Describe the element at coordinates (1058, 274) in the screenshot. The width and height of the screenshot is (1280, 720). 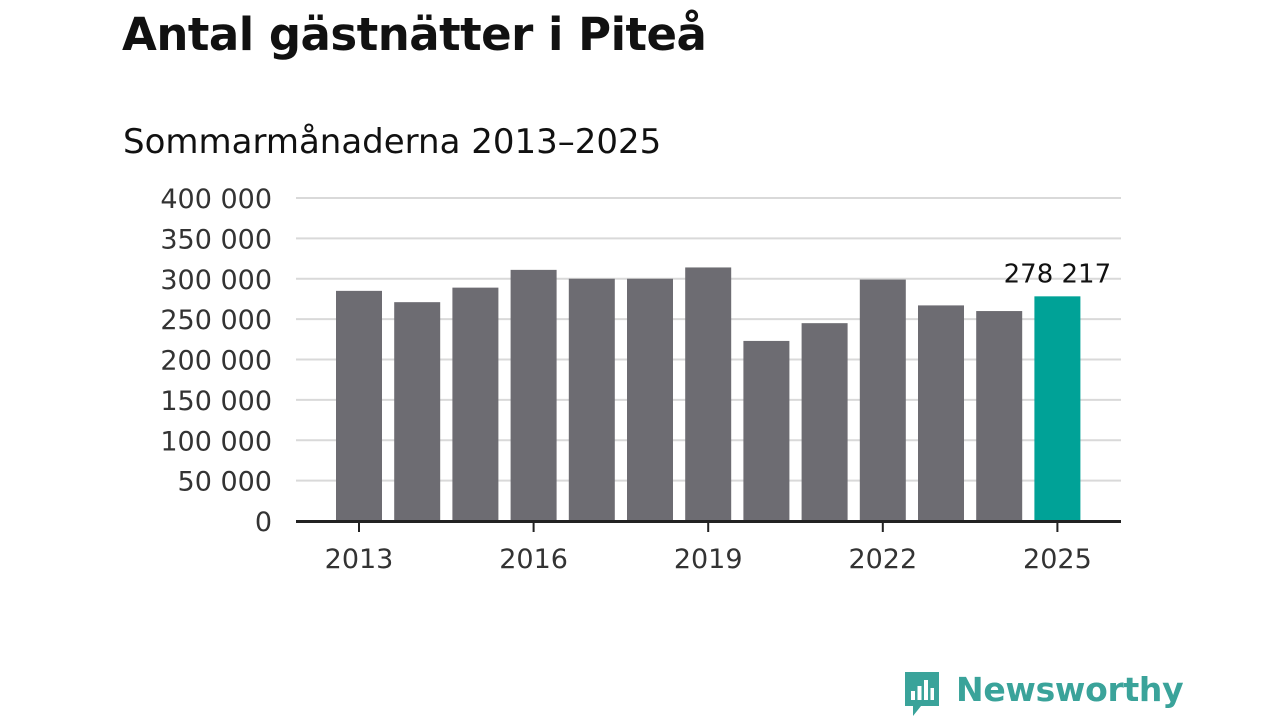
I see `data-label-2025: 278 217` at that location.